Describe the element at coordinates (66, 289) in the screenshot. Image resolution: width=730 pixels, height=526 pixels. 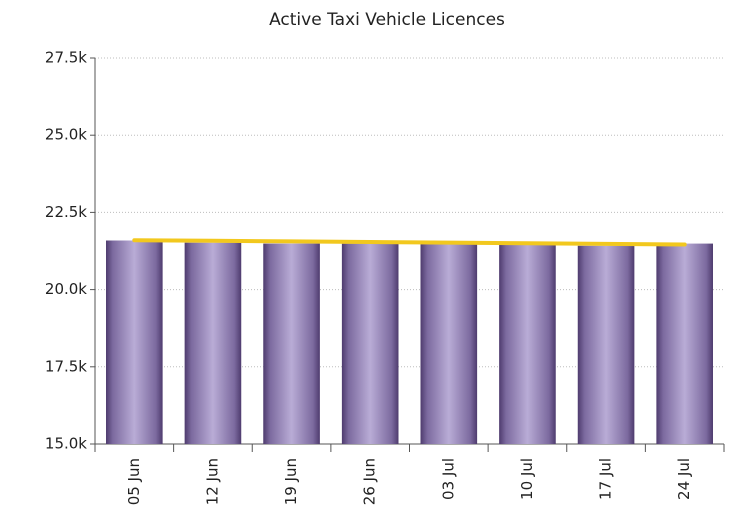
I see `y-tick-label: 20.0k` at that location.